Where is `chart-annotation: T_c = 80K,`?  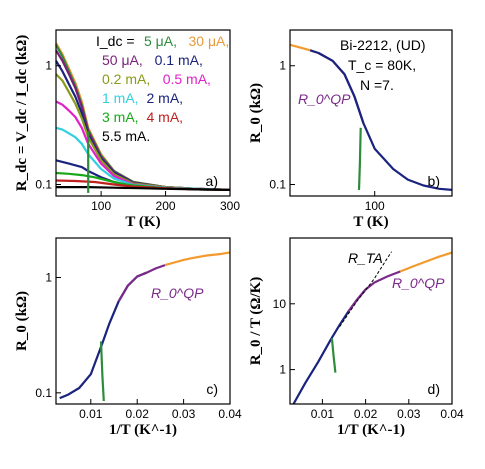 chart-annotation: T_c = 80K, is located at coordinates (382, 65).